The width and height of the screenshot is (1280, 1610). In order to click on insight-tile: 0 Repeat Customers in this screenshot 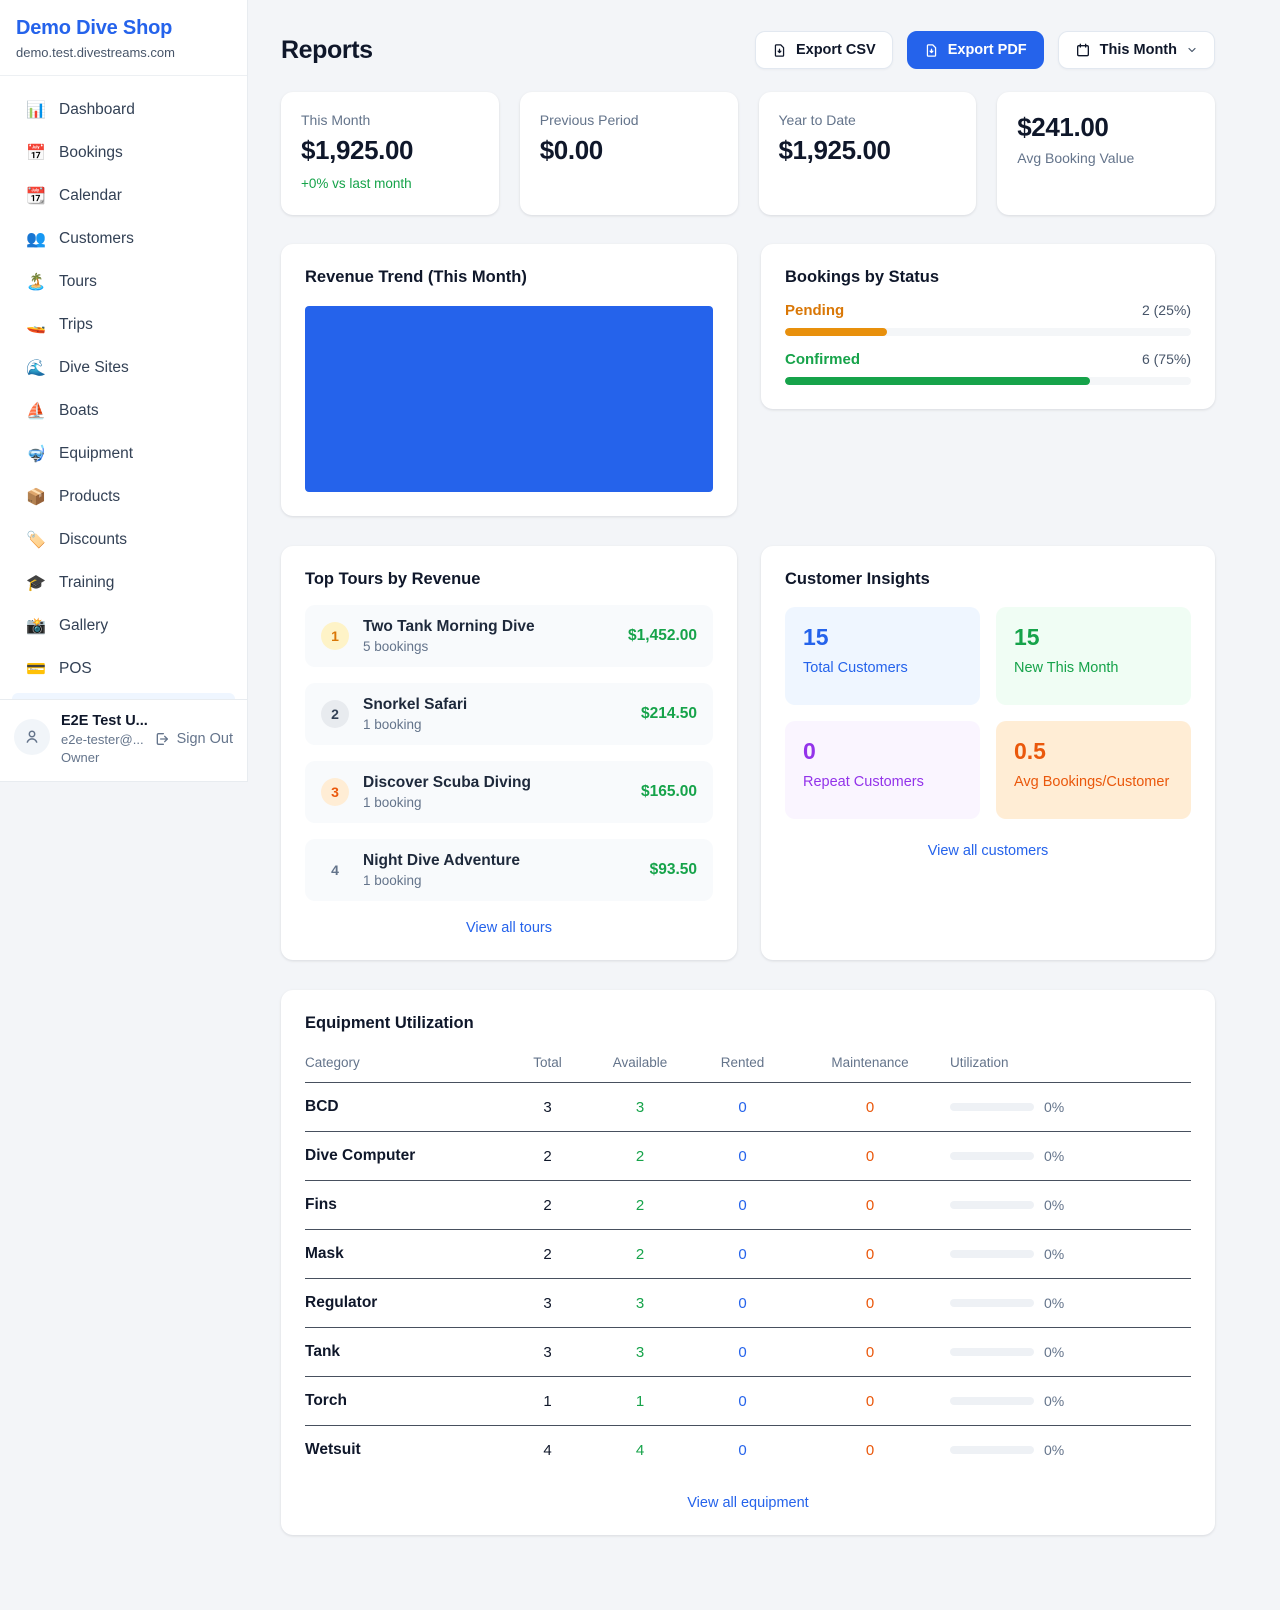, I will do `click(882, 770)`.